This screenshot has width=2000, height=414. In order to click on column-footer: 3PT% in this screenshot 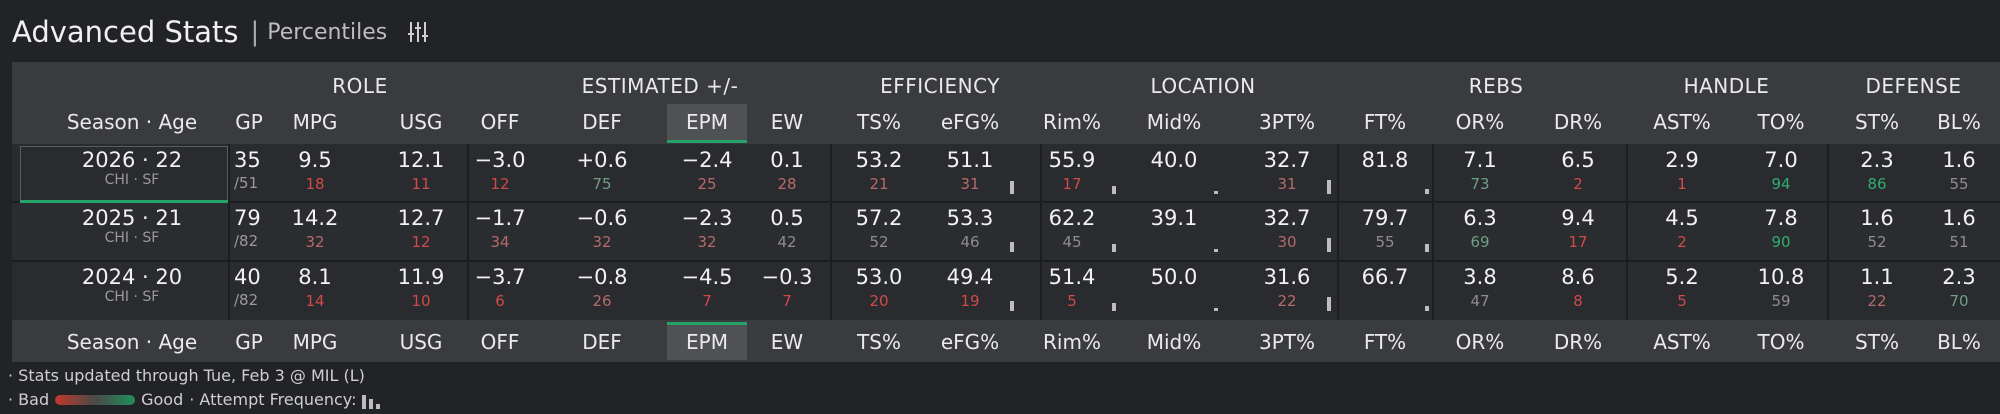, I will do `click(1286, 342)`.